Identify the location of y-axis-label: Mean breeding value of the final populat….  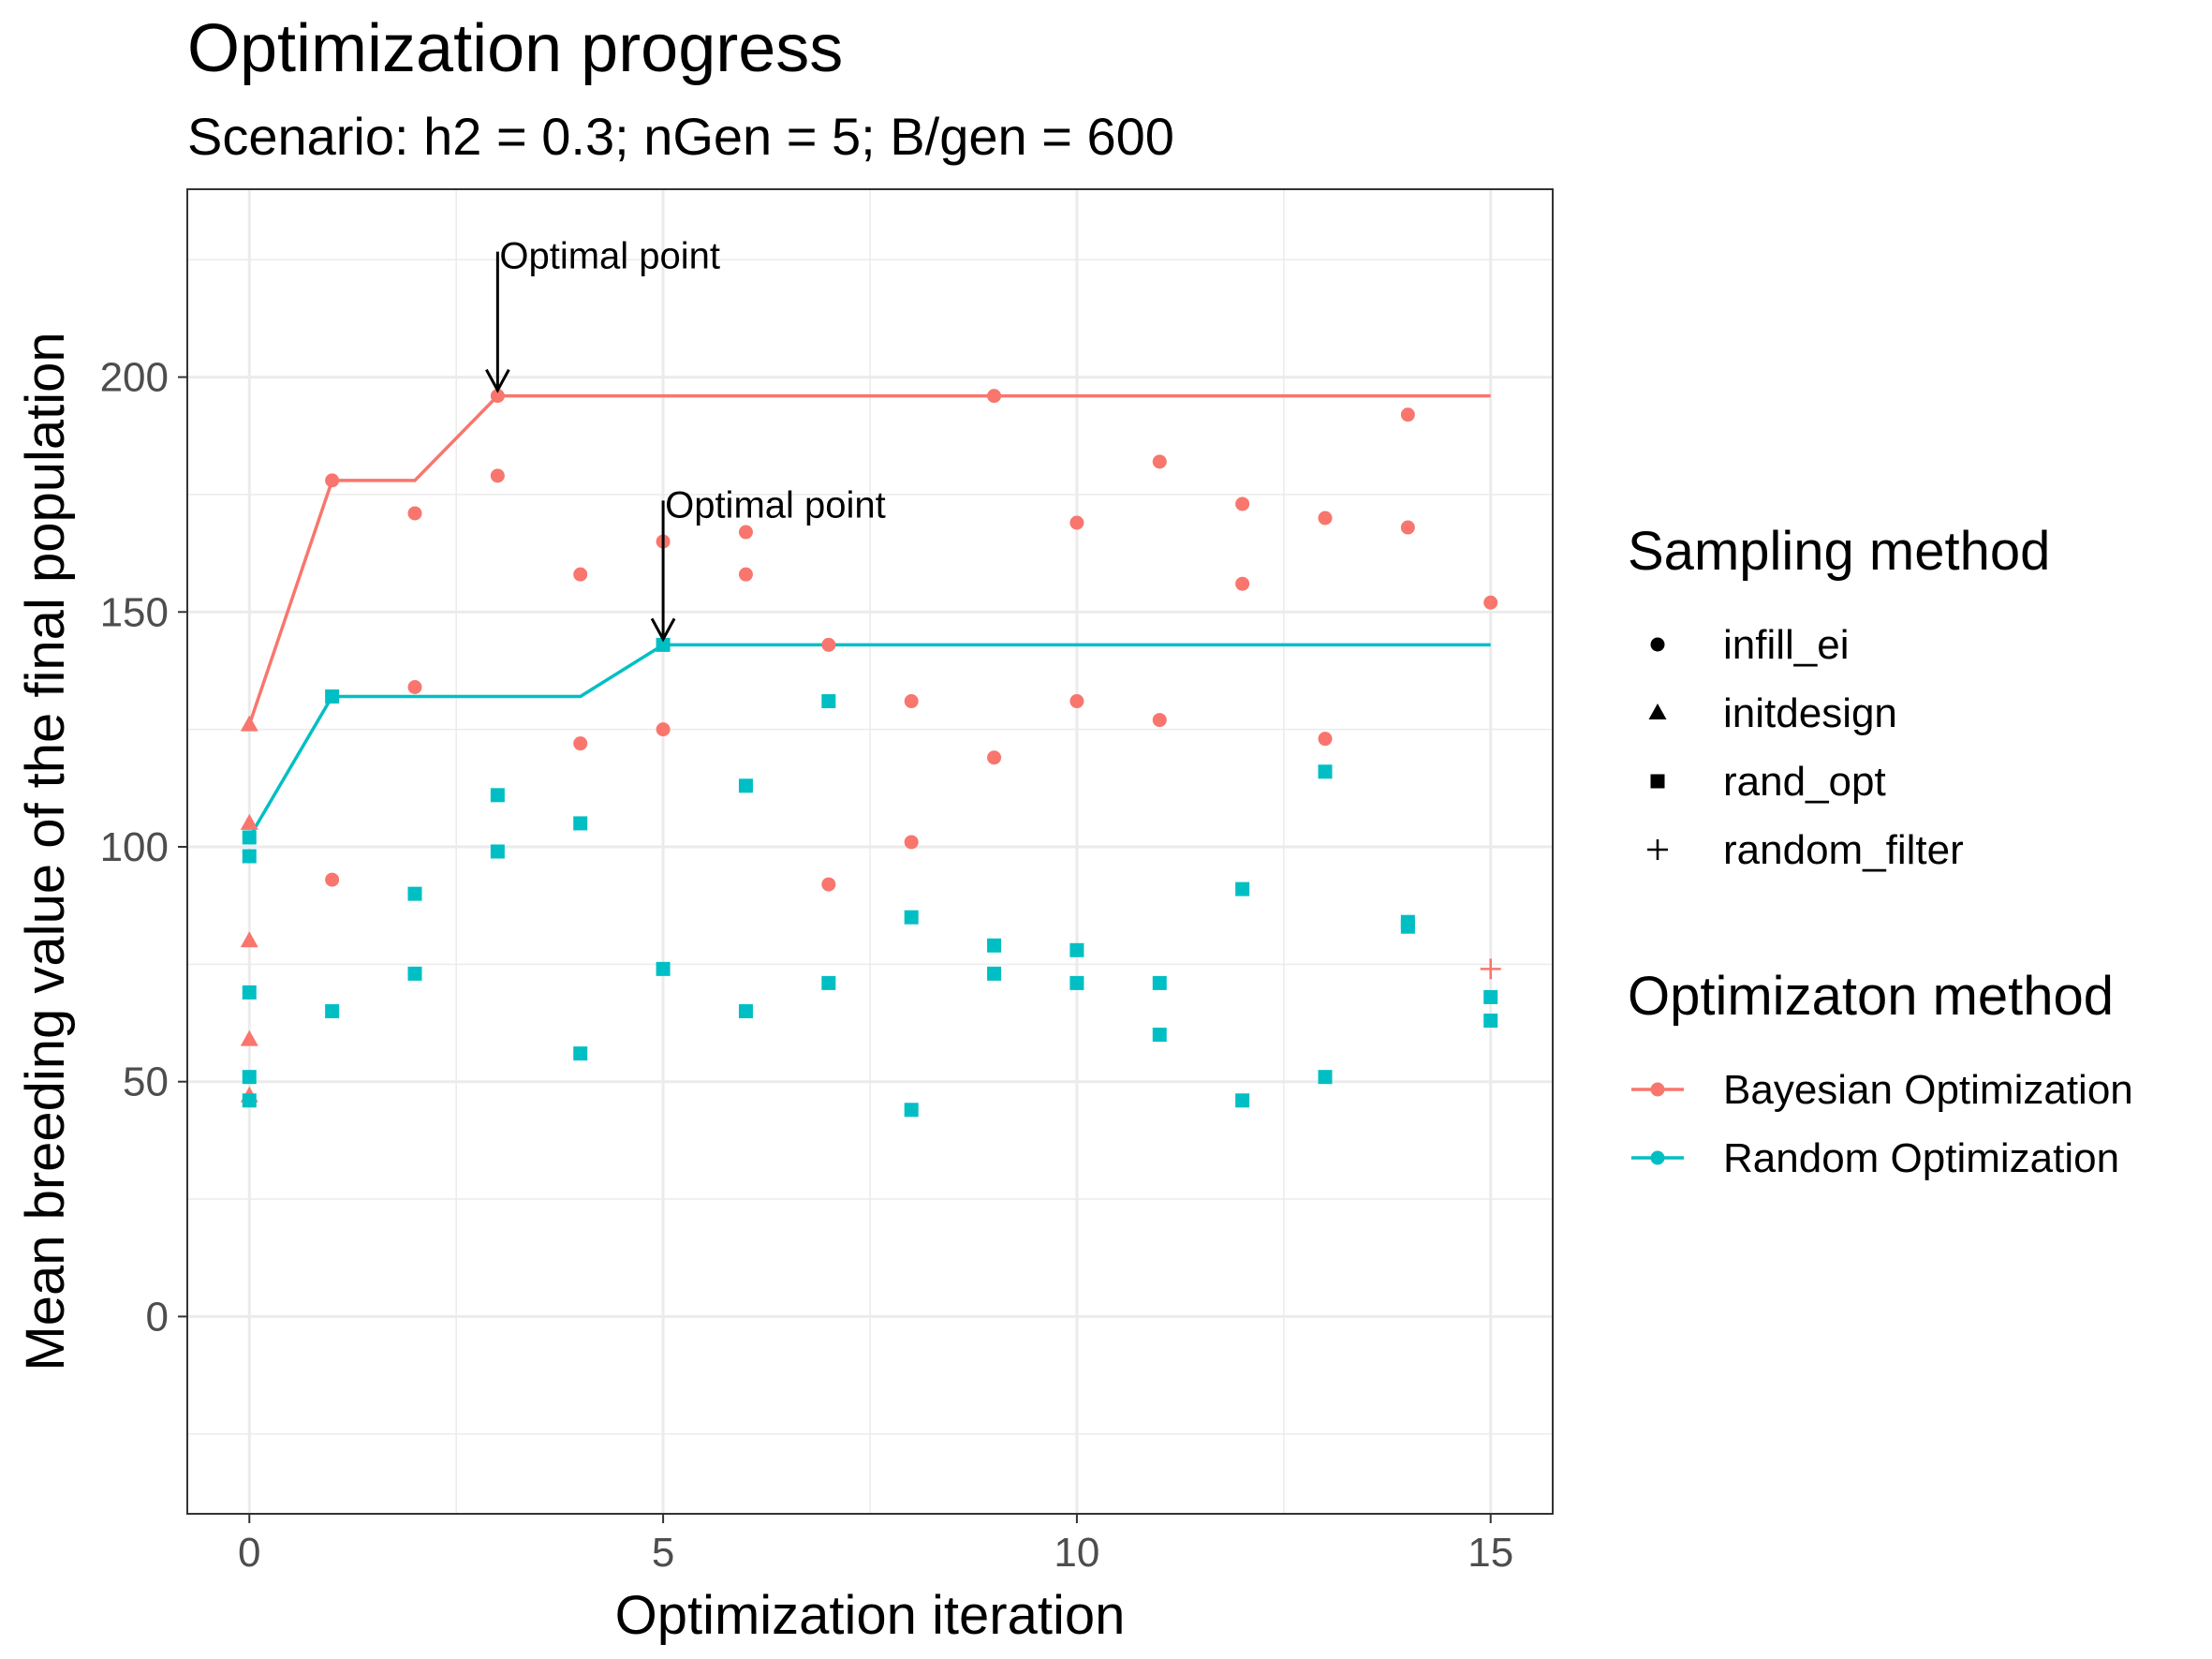
(46, 851).